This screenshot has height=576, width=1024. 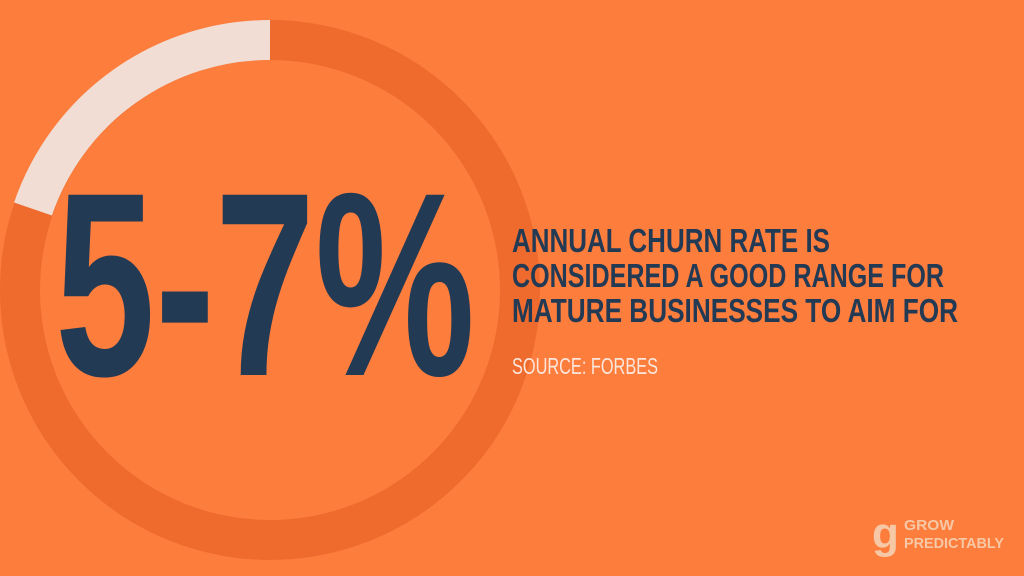 I want to click on ring-highlight, so click(x=142, y=117).